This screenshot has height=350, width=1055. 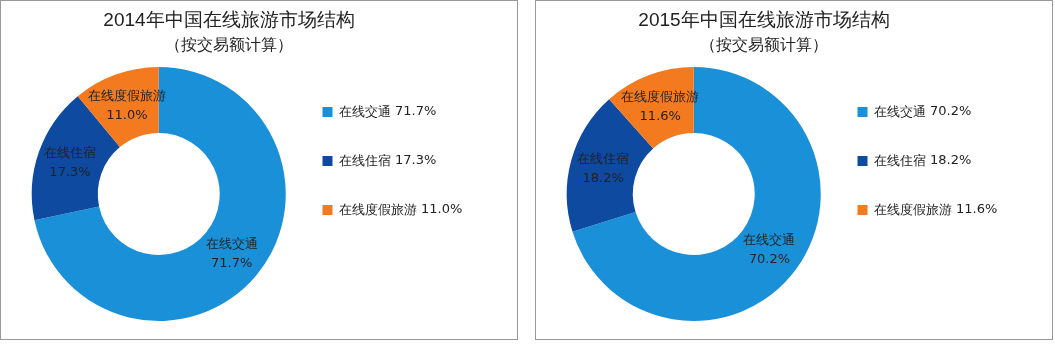 What do you see at coordinates (977, 209) in the screenshot?
I see `text: 11.6%` at bounding box center [977, 209].